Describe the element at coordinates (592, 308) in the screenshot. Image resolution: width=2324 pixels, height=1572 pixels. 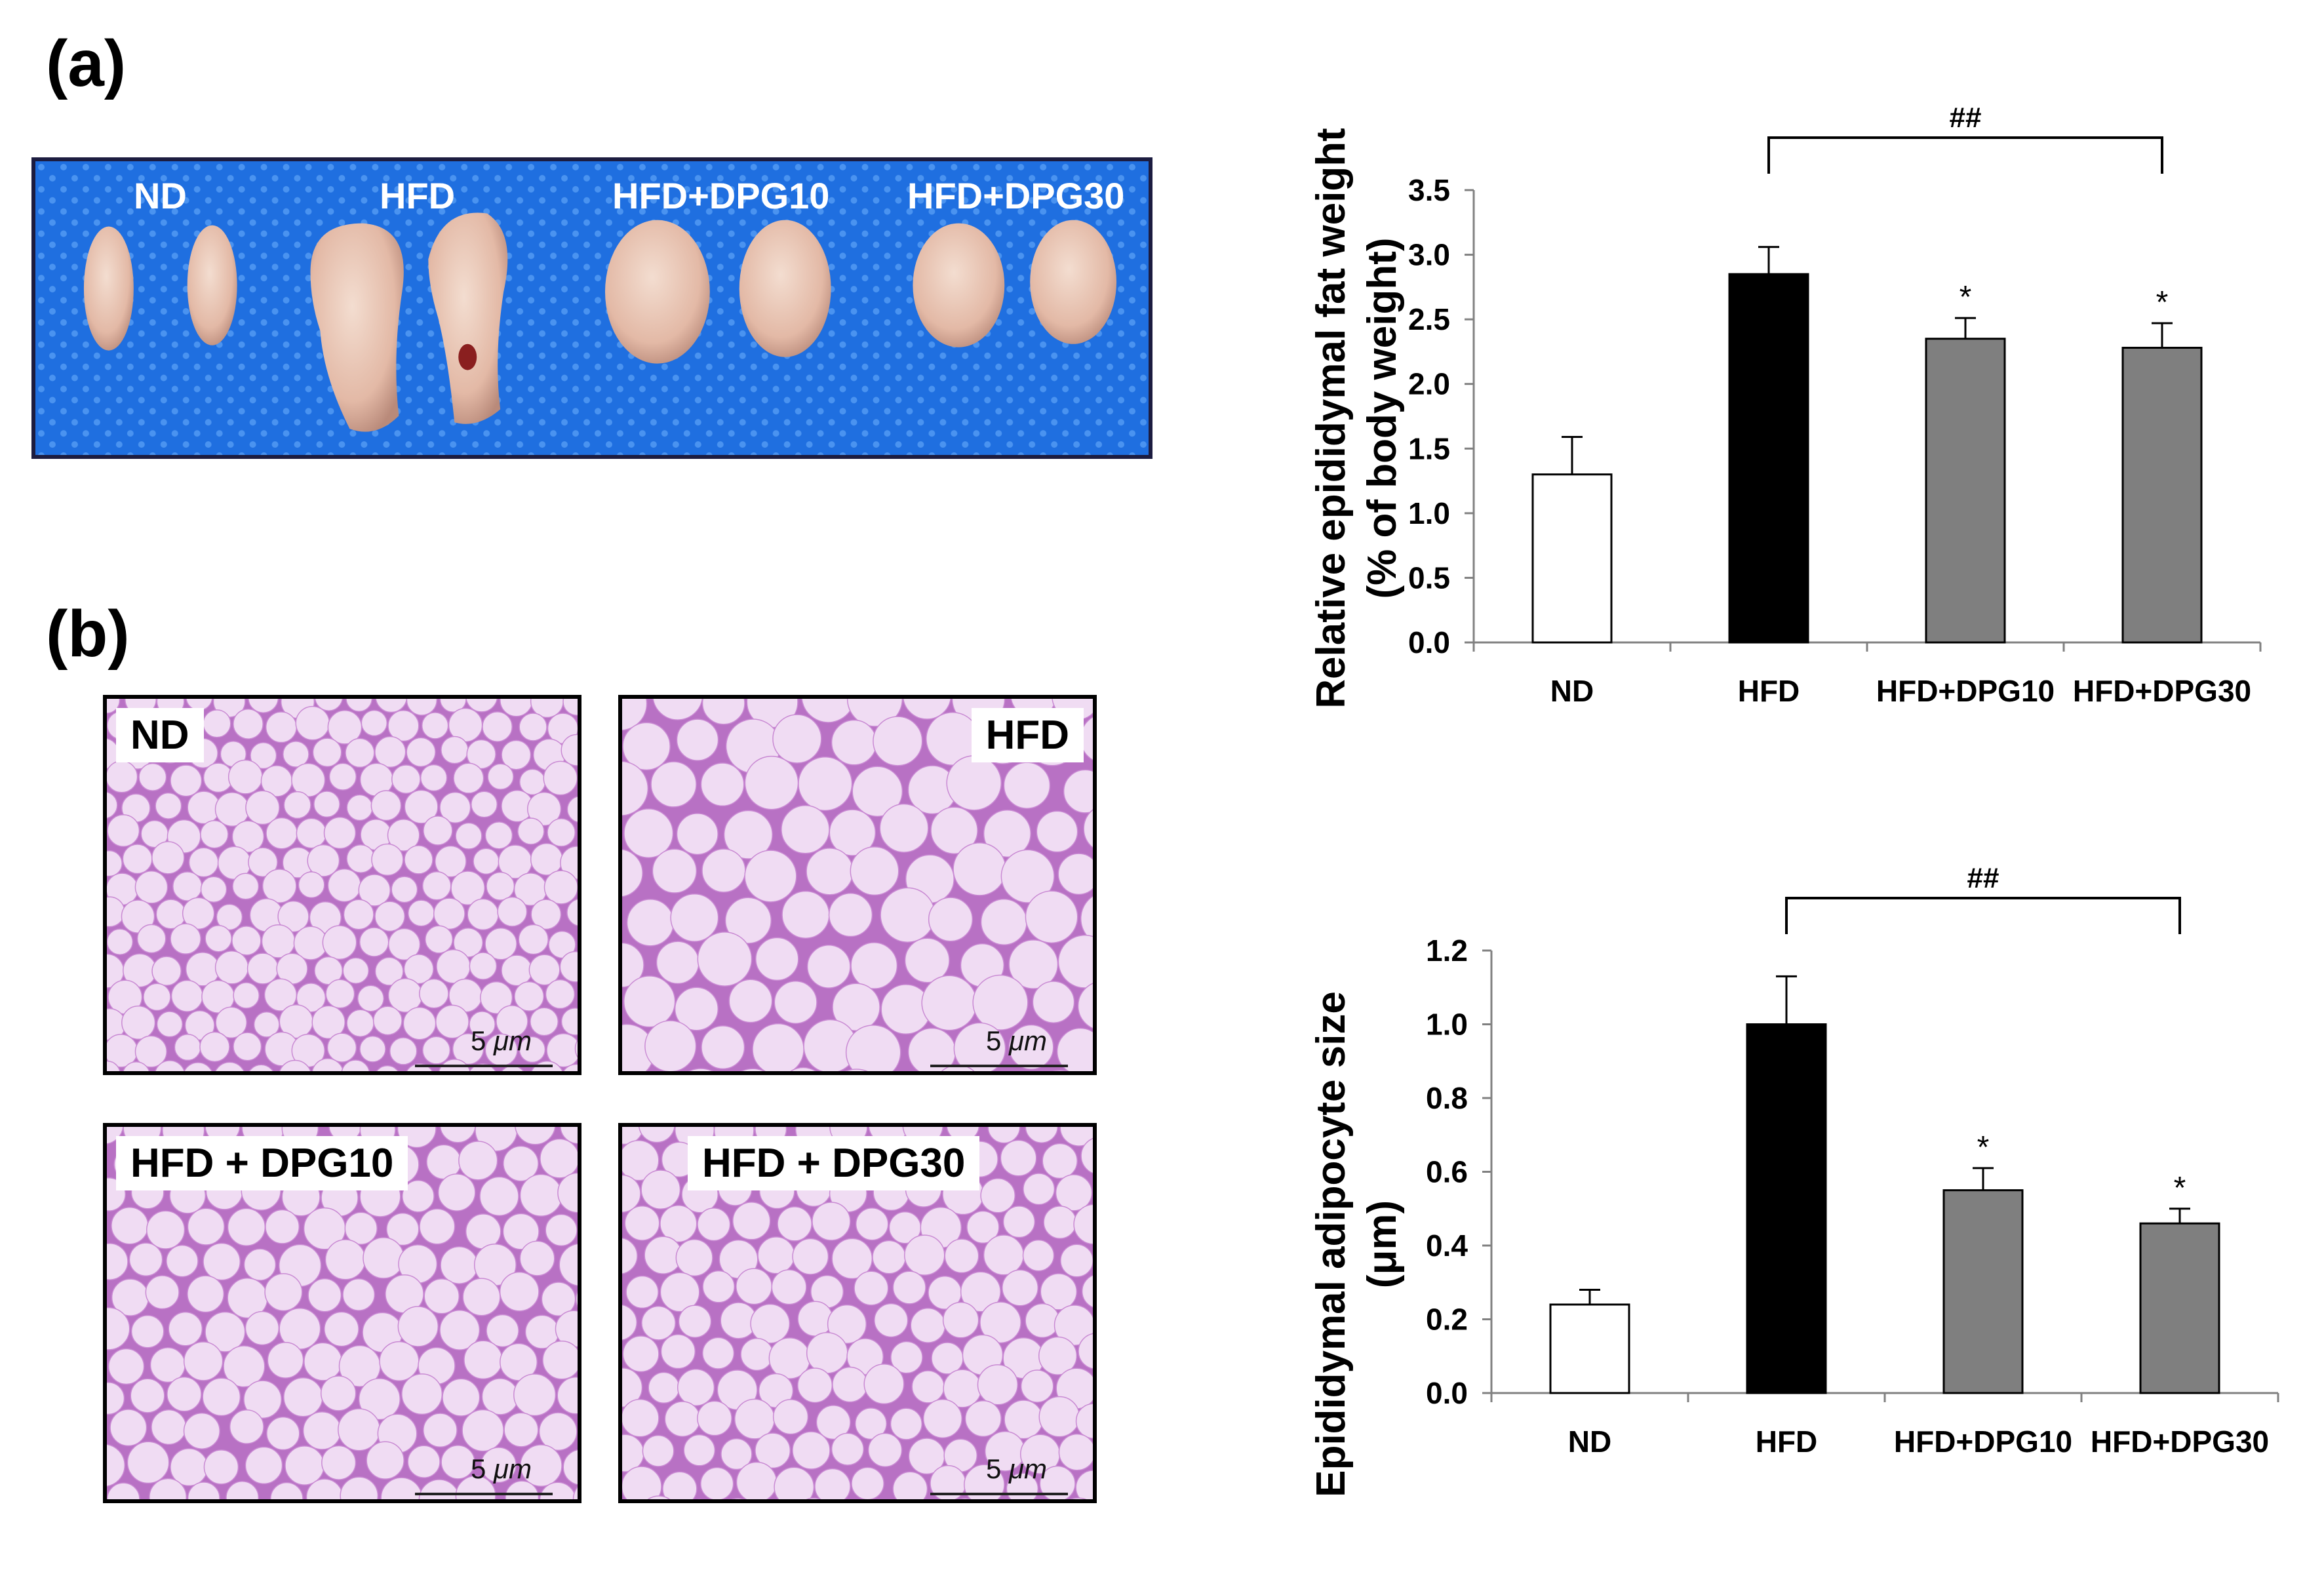
I see `fat-pad-photo: ND HFD HFD+DPG10 HFD+DPG30` at that location.